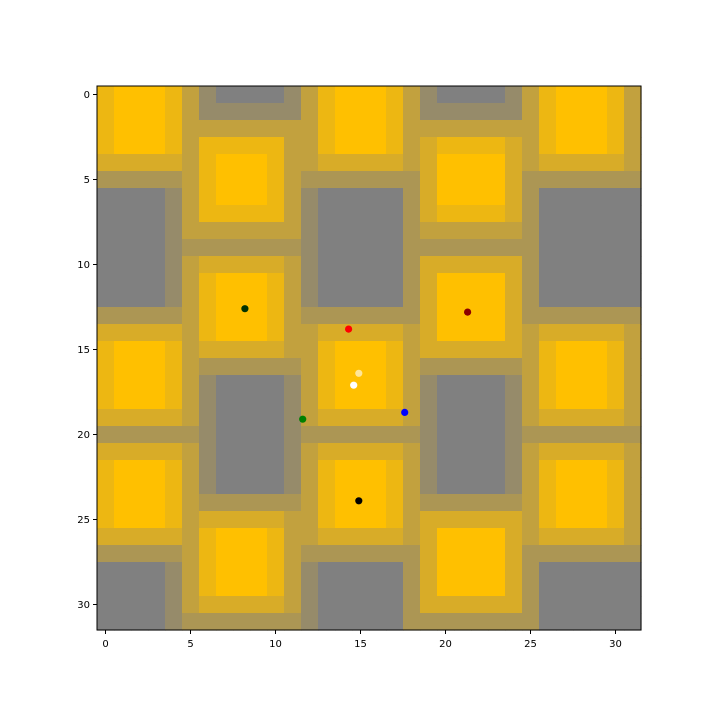 The width and height of the screenshot is (720, 720). Describe the element at coordinates (468, 312) in the screenshot. I see `scatter-point` at that location.